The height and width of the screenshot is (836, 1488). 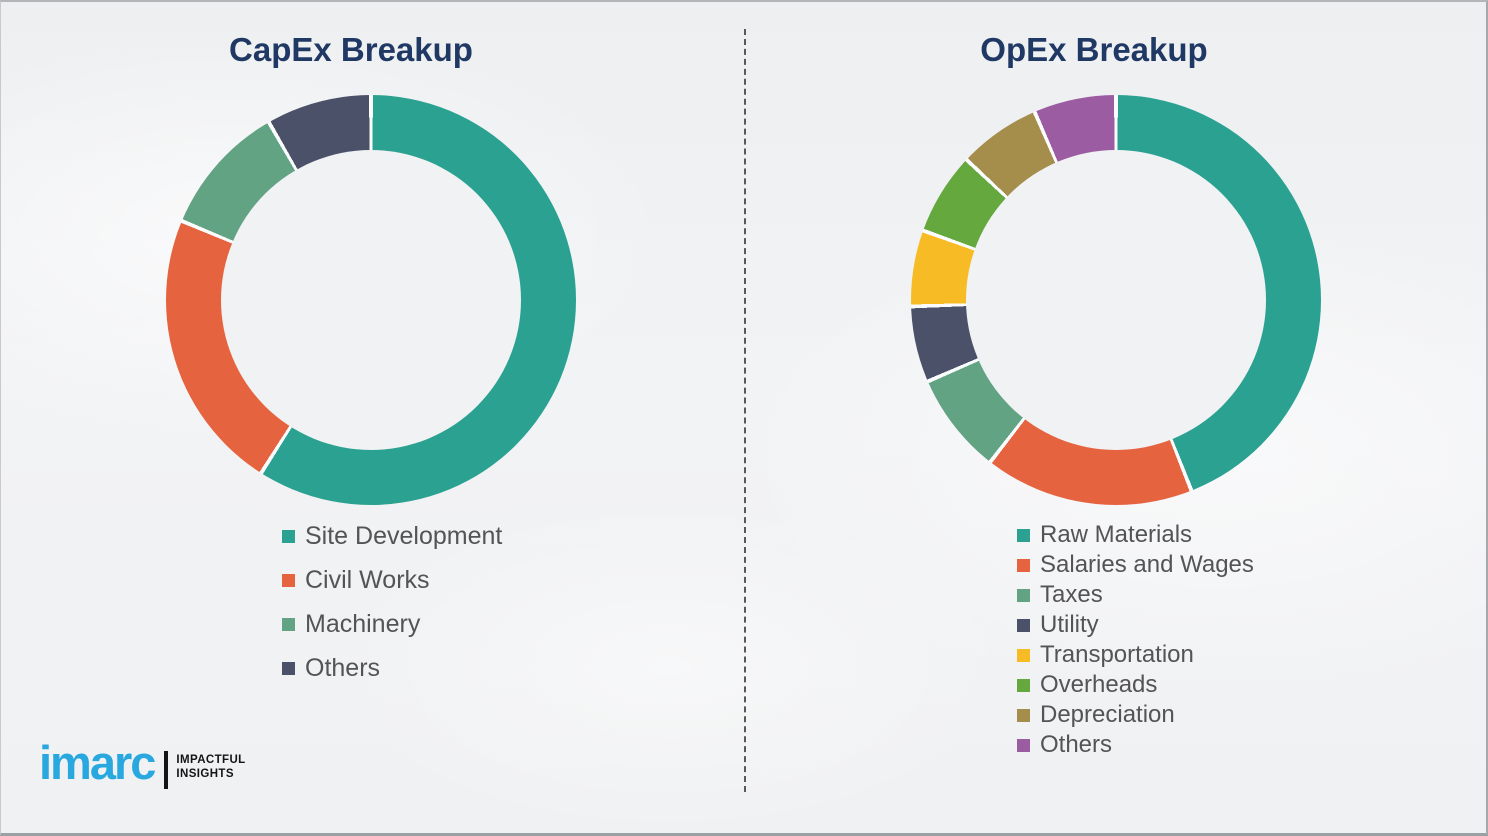 What do you see at coordinates (1069, 624) in the screenshot?
I see `legend-label: Utility` at bounding box center [1069, 624].